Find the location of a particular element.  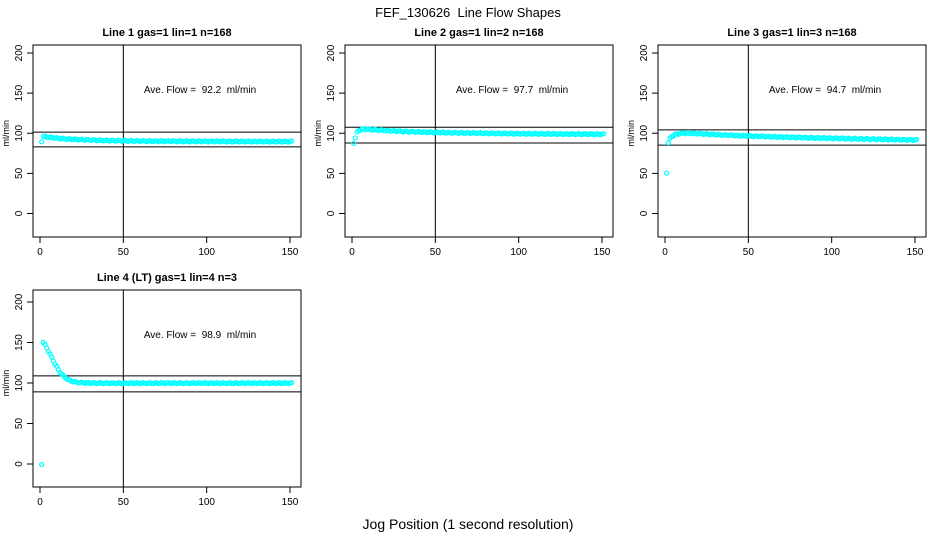

ave-flow-annotation: Ave. Flow = 98.9 ml/min is located at coordinates (200, 335).